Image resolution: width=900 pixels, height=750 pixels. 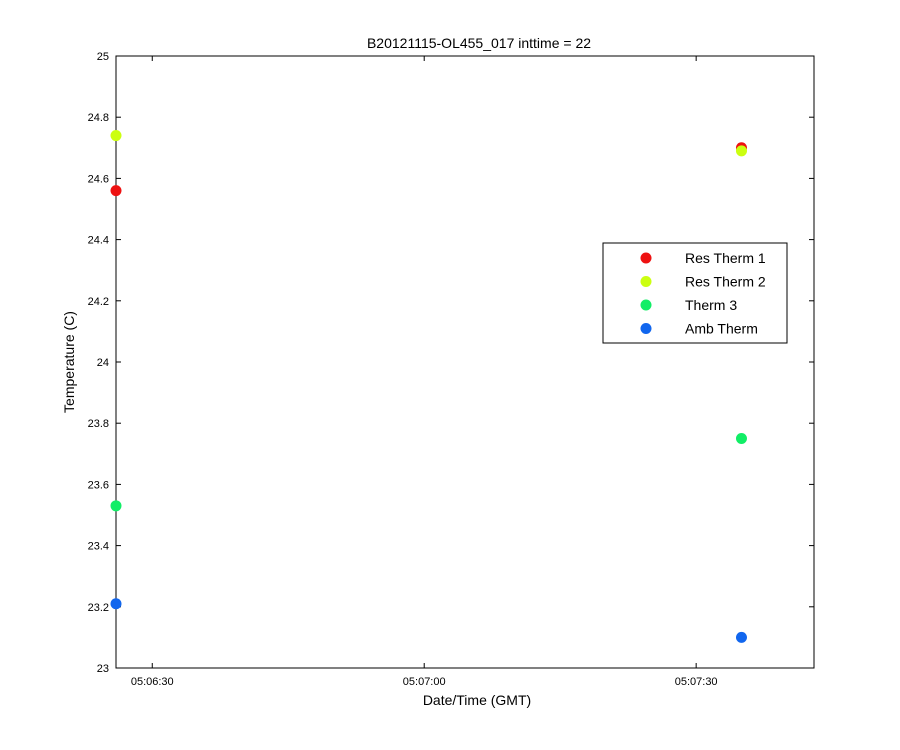 What do you see at coordinates (98, 179) in the screenshot?
I see `y-tick-label: 24.6` at bounding box center [98, 179].